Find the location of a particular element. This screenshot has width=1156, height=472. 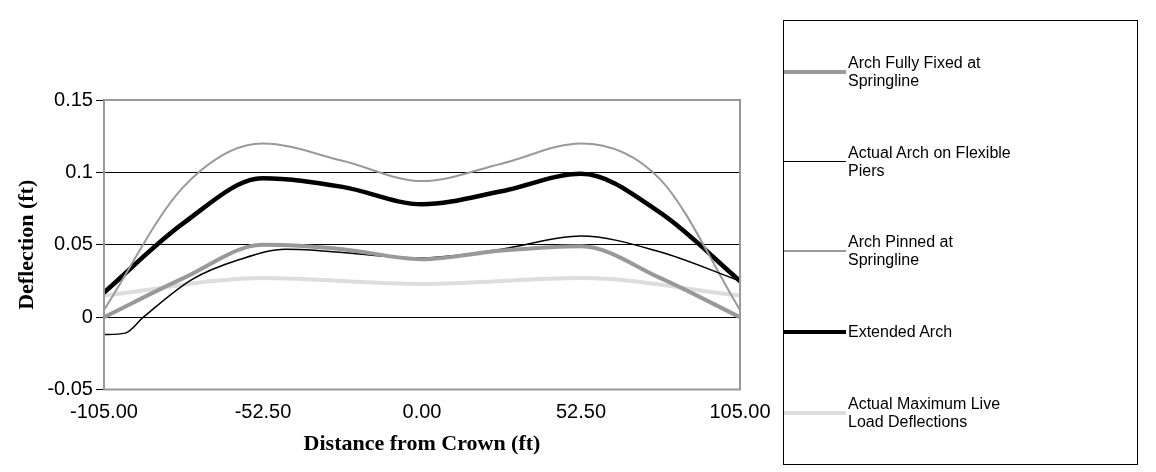

x-axis-title: Distance from Crown (ft) is located at coordinates (422, 443).